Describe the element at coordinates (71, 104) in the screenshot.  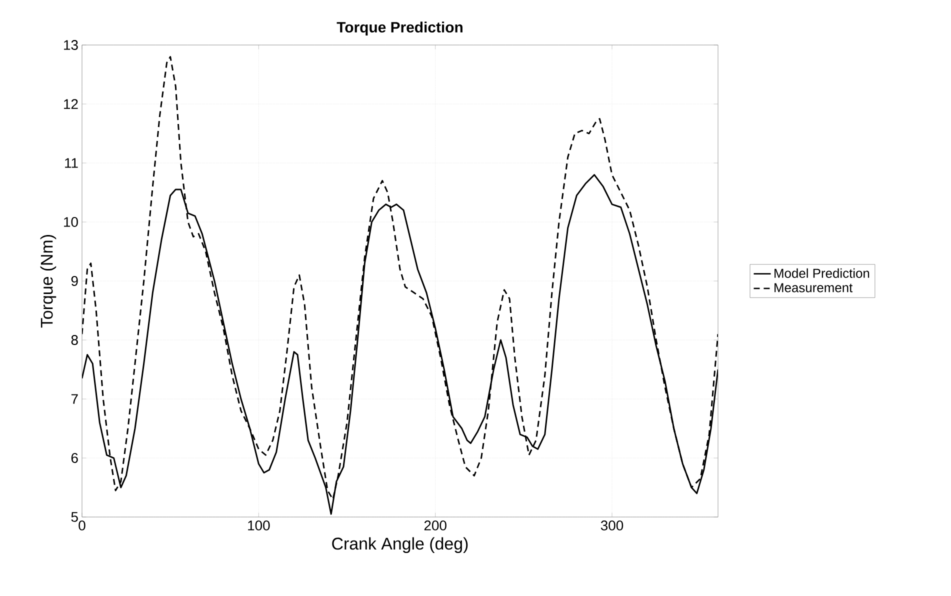
I see `y-tick-label: 12` at that location.